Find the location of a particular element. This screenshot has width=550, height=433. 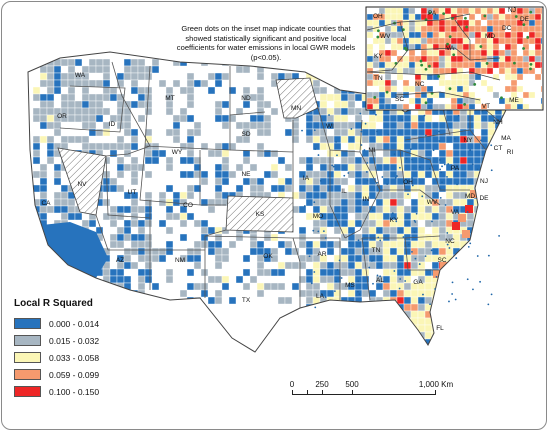

inset-state-label: MD is located at coordinates (490, 36).